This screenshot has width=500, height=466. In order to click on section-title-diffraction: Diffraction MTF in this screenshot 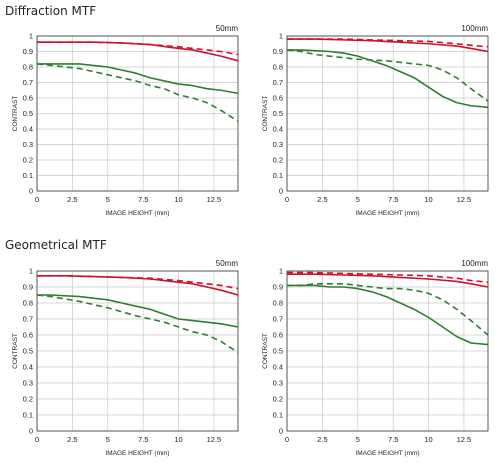, I will do `click(51, 11)`.